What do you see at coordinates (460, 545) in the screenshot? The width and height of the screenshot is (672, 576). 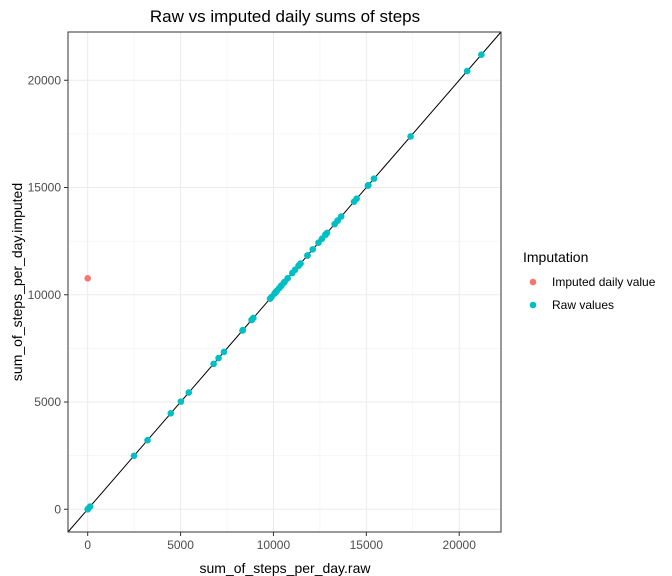 I see `x-tick-label: 20000` at bounding box center [460, 545].